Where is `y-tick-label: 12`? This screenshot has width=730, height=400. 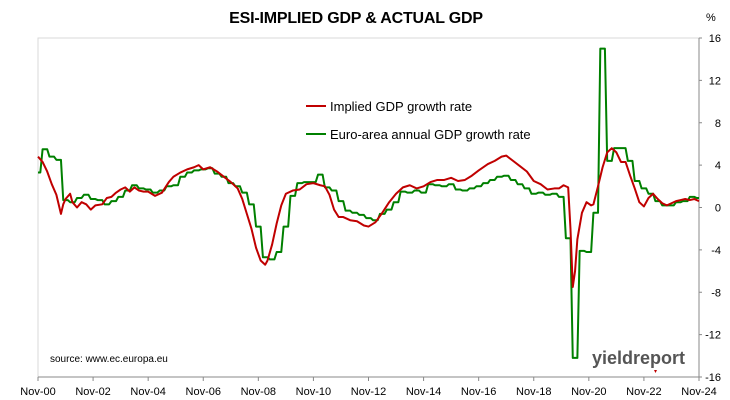
y-tick-label: 12 is located at coordinates (715, 81).